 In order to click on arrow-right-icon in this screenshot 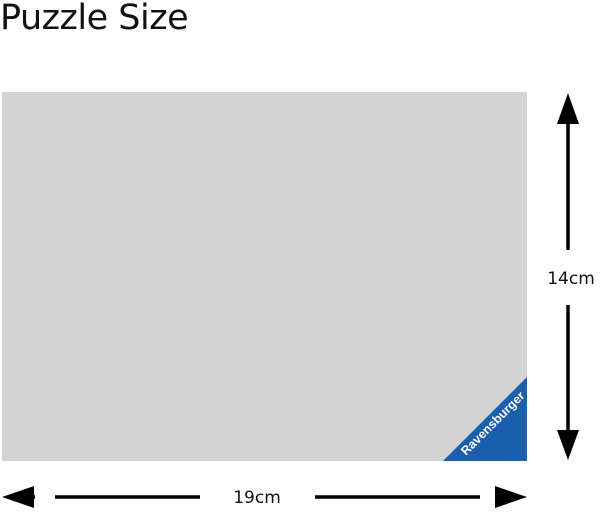, I will do `click(511, 497)`.